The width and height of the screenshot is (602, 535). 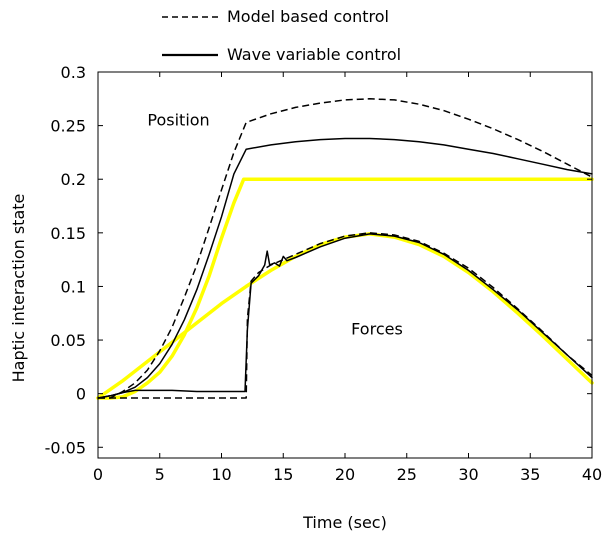 I want to click on y-tick-label: 0, so click(x=81, y=394).